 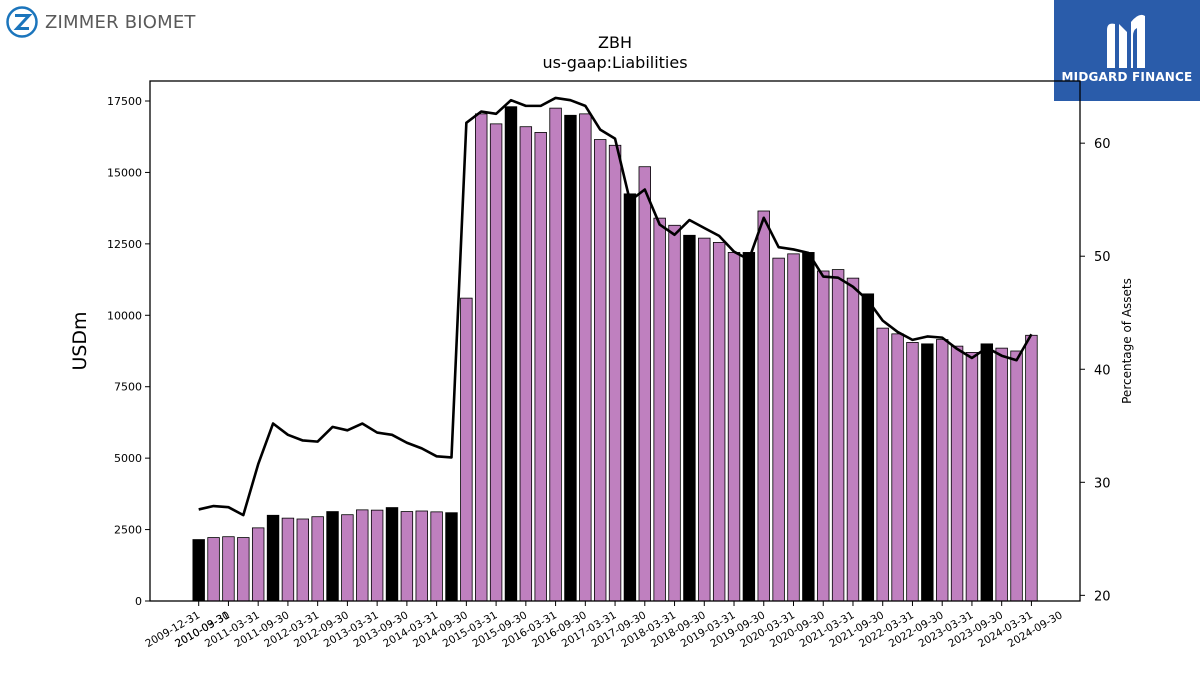 What do you see at coordinates (128, 458) in the screenshot?
I see `y-tick-label: 5000` at bounding box center [128, 458].